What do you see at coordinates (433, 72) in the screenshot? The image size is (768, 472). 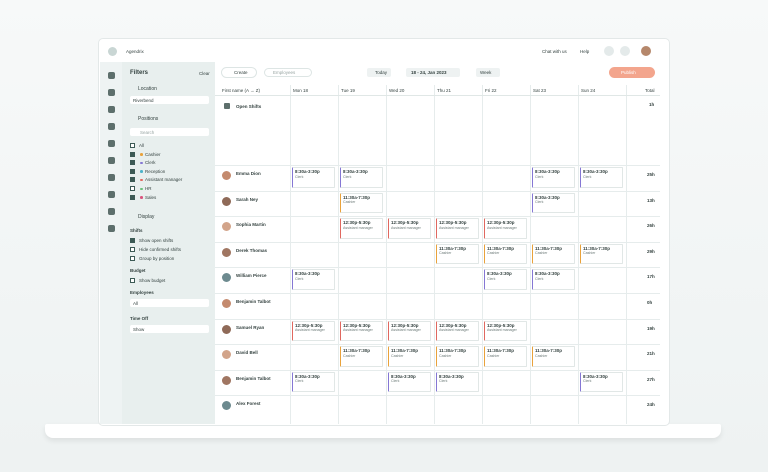 I see `range-box` at bounding box center [433, 72].